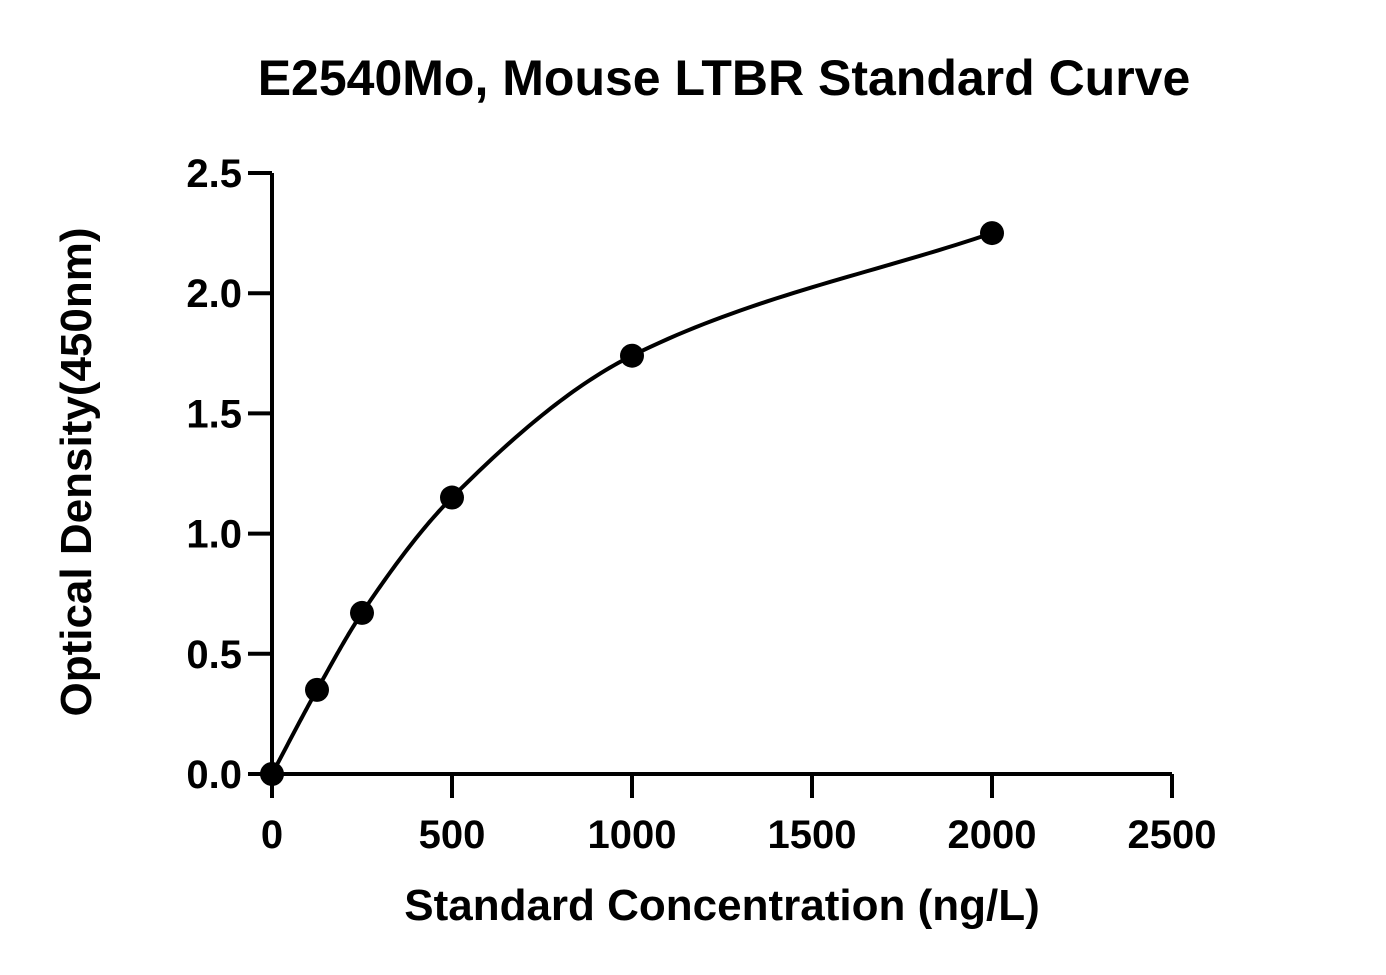 The height and width of the screenshot is (975, 1386). Describe the element at coordinates (452, 835) in the screenshot. I see `x-tick-label: 500` at that location.